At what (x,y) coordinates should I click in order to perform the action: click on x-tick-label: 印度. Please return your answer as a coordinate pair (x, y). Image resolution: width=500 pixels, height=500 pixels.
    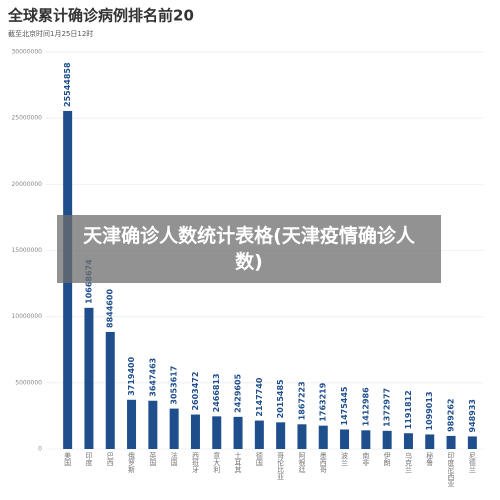
    Looking at the image, I should click on (89, 459).